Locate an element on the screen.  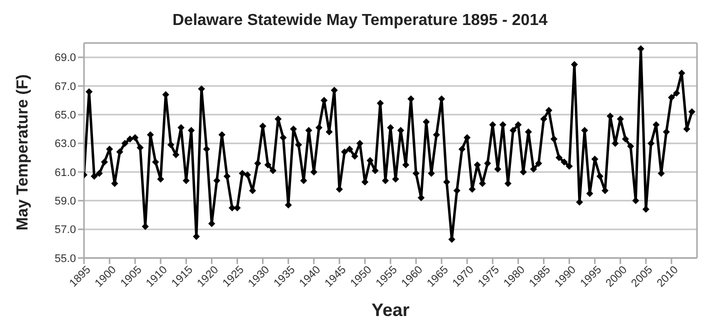
y-tick-label: 57.0 is located at coordinates (65, 230).